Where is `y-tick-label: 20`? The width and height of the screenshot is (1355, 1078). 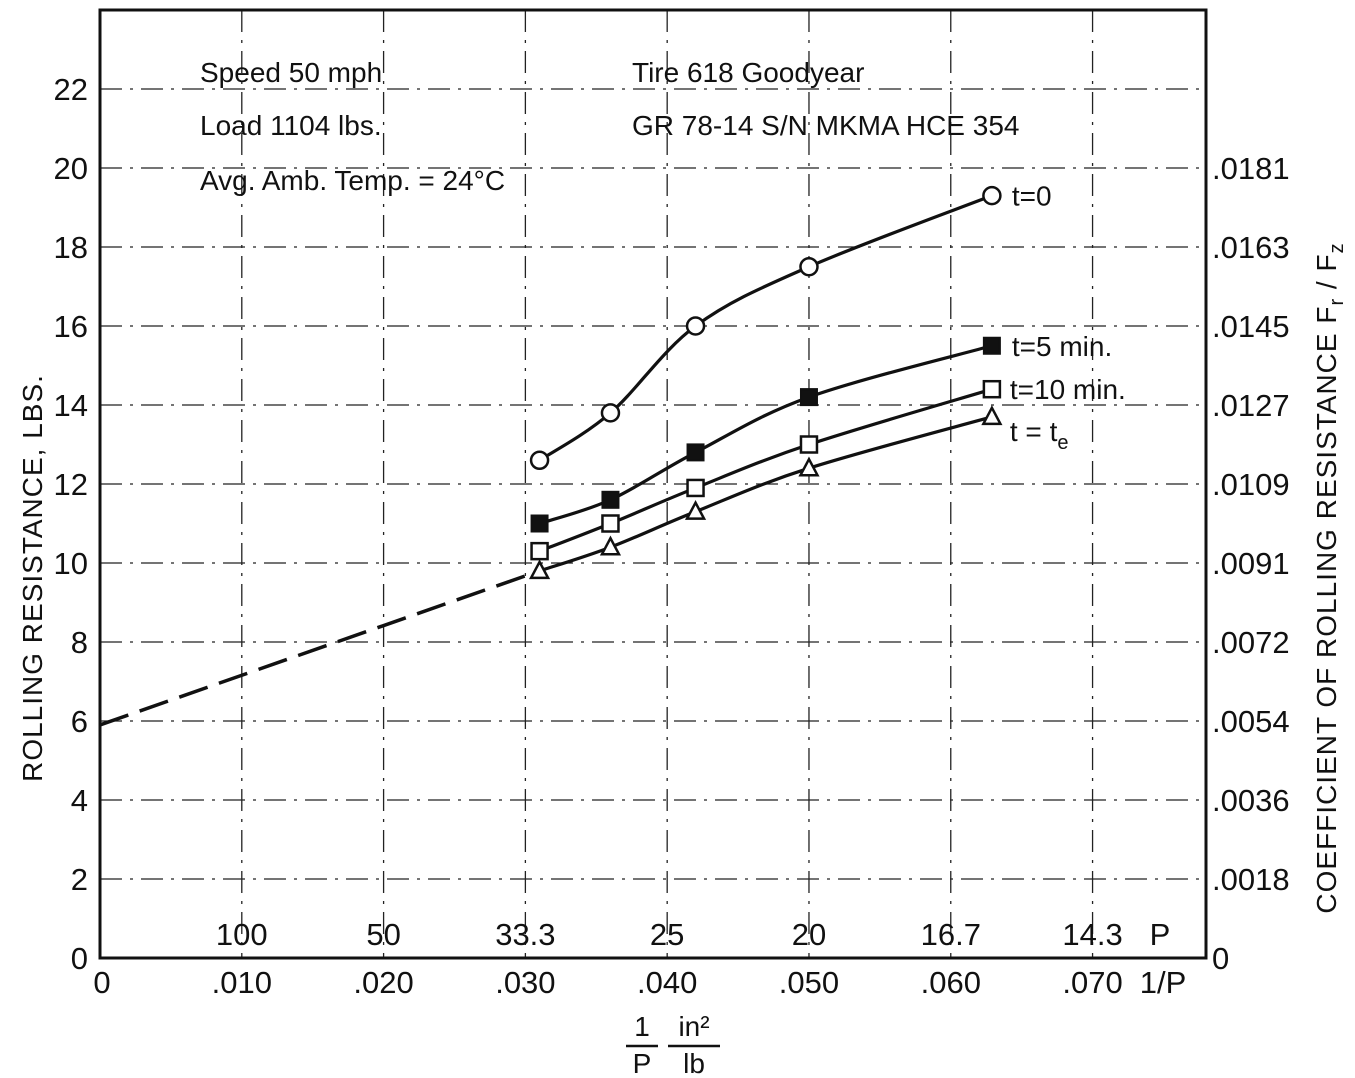
y-tick-label: 20 is located at coordinates (71, 168).